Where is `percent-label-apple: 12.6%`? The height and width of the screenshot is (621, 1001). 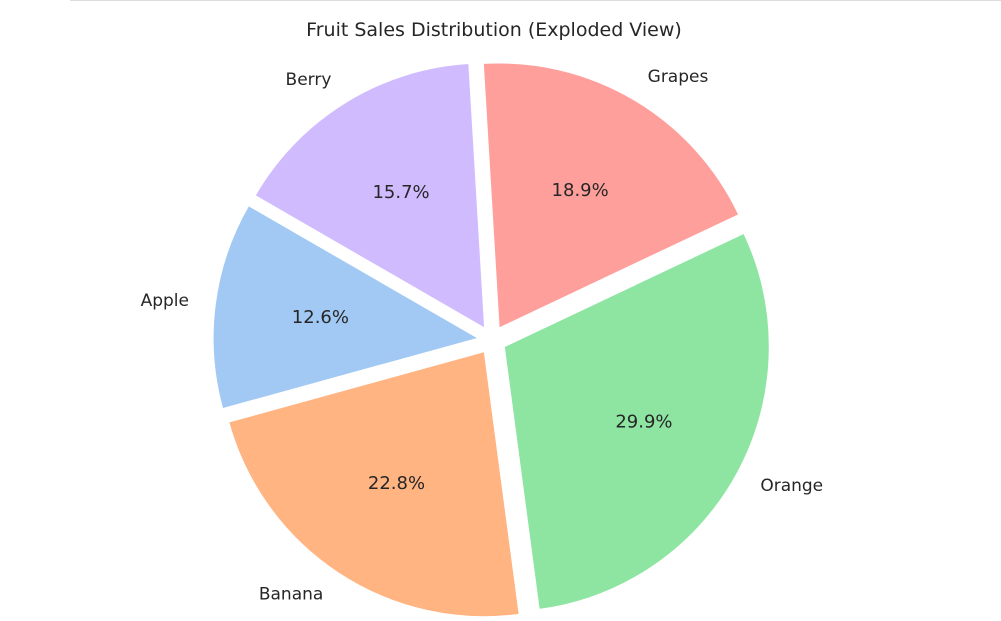
percent-label-apple: 12.6% is located at coordinates (320, 317).